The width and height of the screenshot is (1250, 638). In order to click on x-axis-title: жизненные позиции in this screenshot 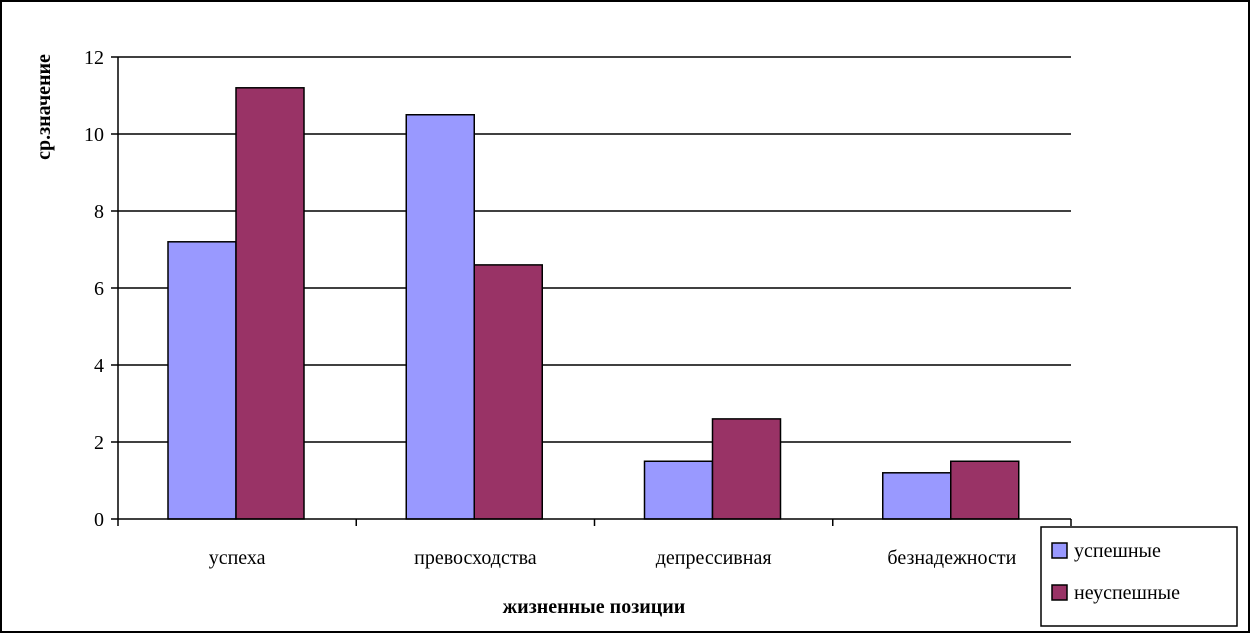, I will do `click(594, 607)`.